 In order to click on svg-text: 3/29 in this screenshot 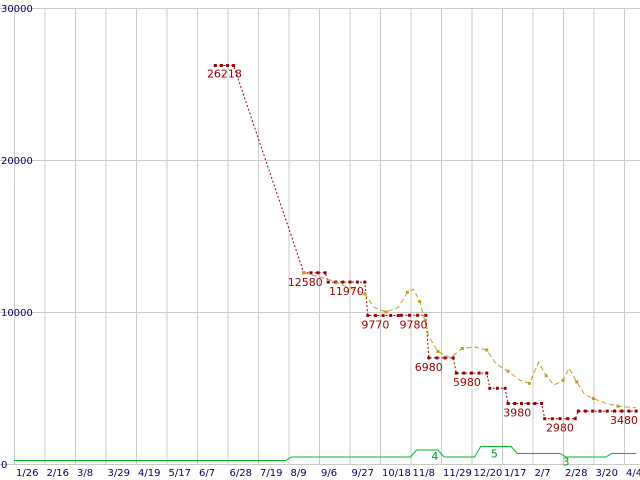, I will do `click(119, 473)`.